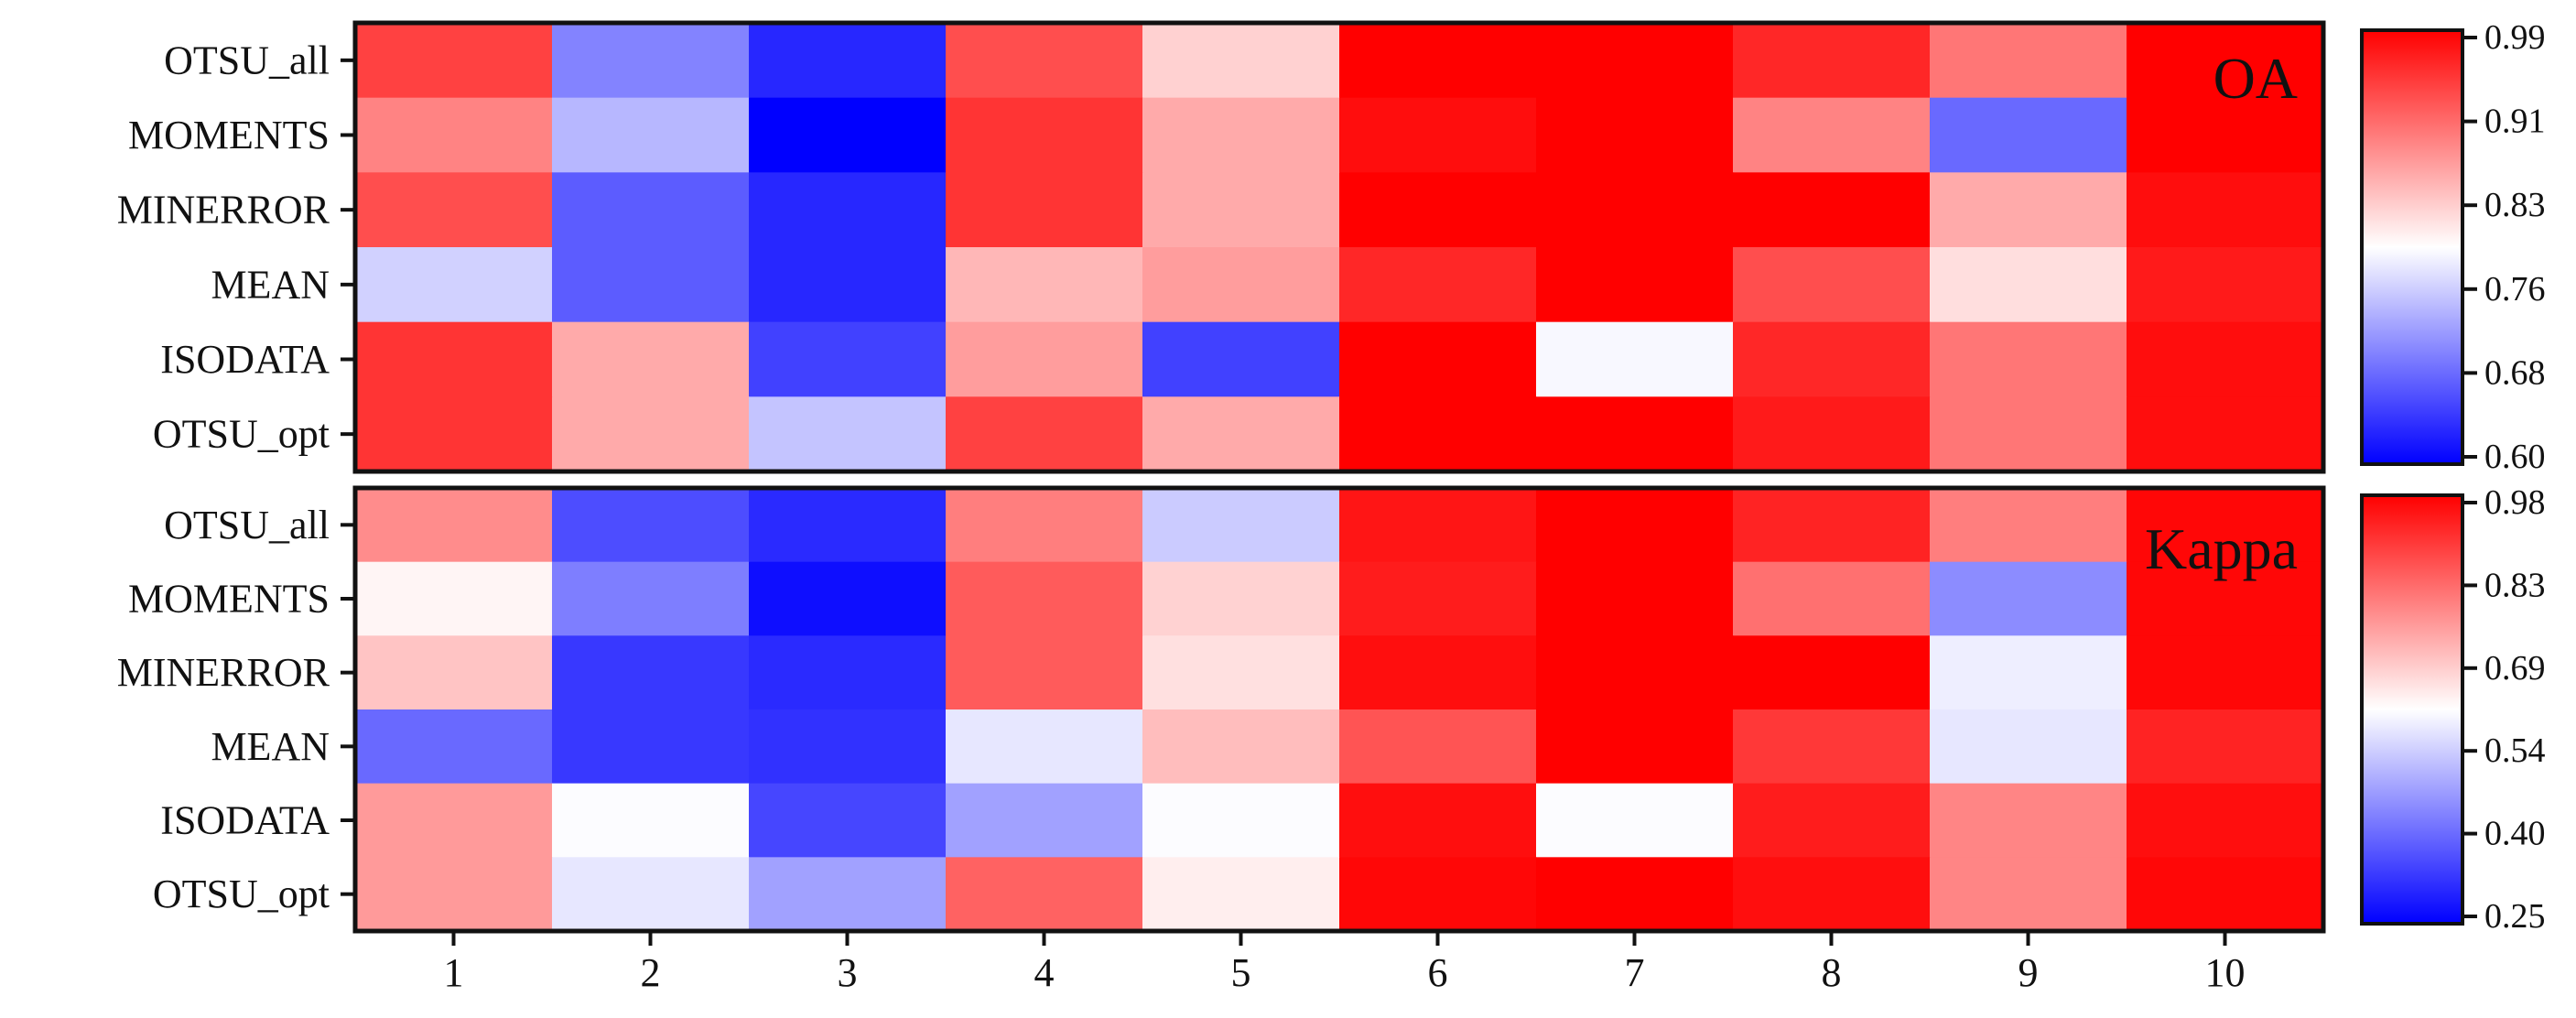 This screenshot has width=2576, height=1018. Describe the element at coordinates (651, 972) in the screenshot. I see `x-tick-label: 2` at that location.